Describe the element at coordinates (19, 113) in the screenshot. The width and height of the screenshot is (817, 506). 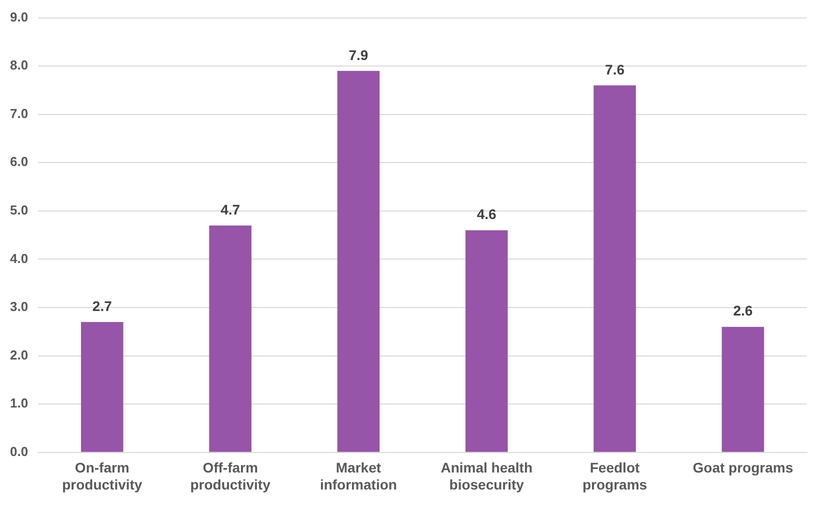
I see `y-tick-label: 7.0` at that location.